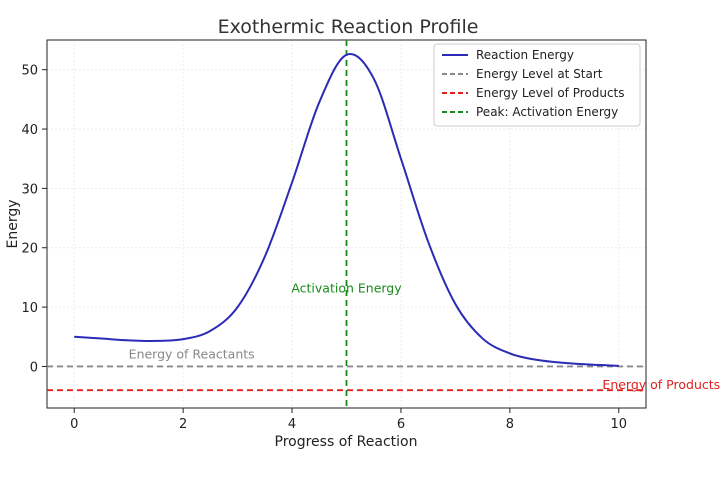 Image resolution: width=720 pixels, height=480 pixels. Describe the element at coordinates (29, 308) in the screenshot. I see `y-tick-label: 10` at that location.